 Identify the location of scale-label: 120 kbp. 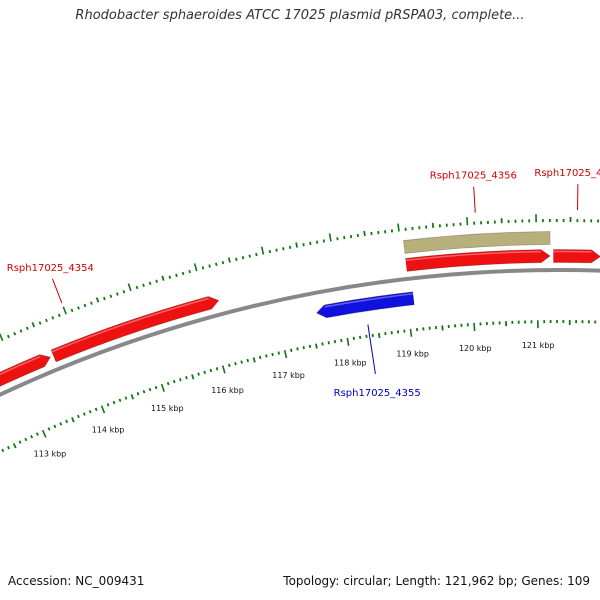
(475, 348).